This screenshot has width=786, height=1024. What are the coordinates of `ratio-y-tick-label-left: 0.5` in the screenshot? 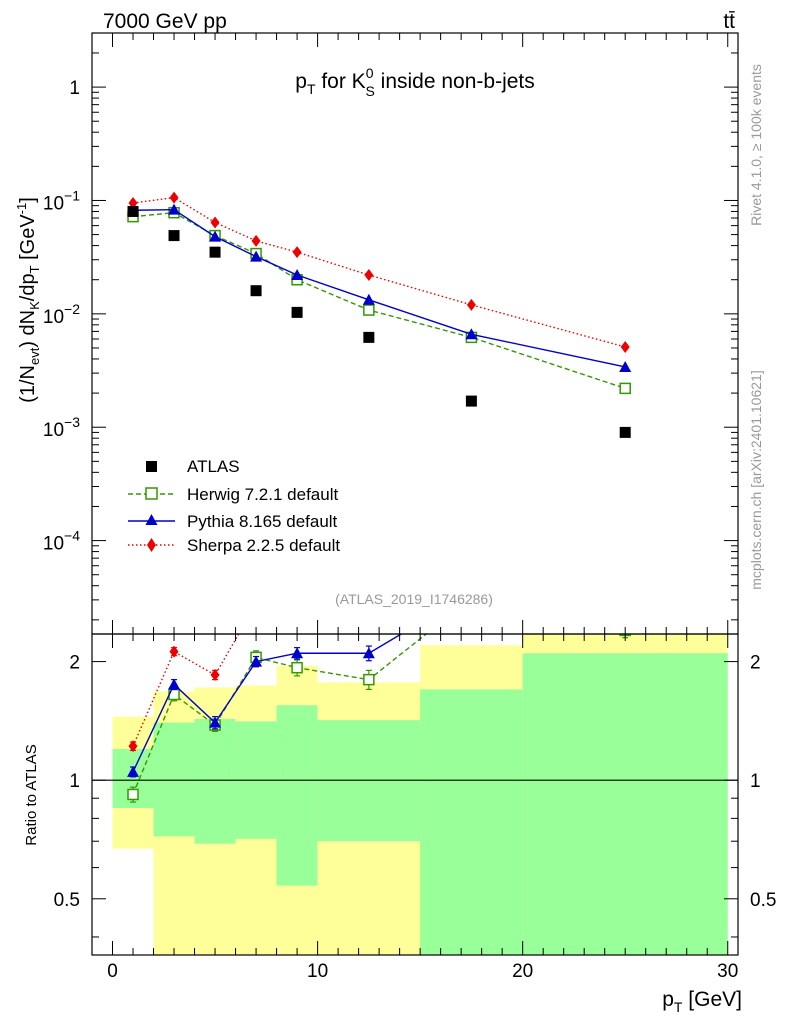 It's located at (67, 900).